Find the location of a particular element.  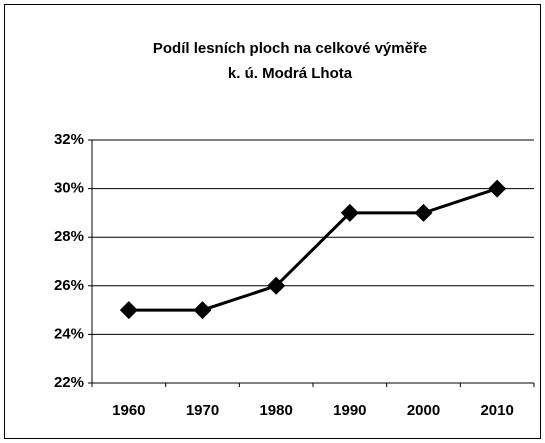

x-tick-label: 1990 is located at coordinates (349, 410).